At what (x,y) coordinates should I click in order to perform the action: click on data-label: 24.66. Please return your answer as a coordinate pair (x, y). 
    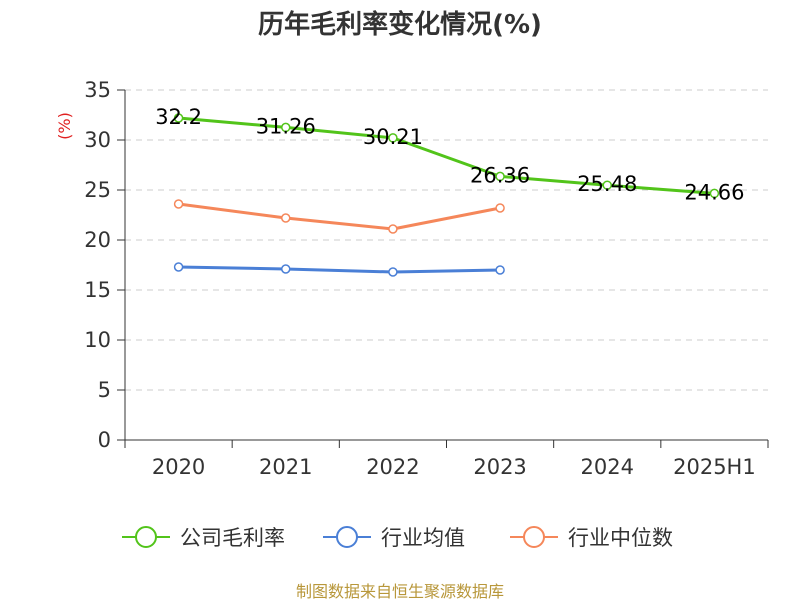
    Looking at the image, I should click on (714, 192).